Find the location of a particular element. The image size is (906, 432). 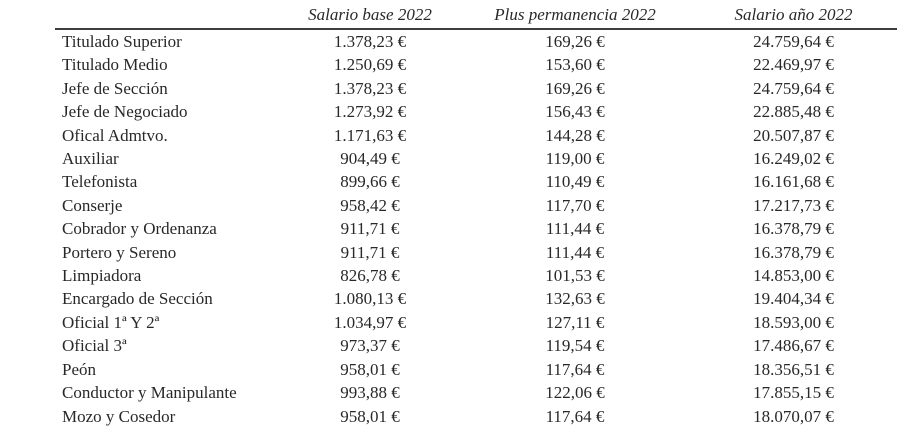

base-salary-cell: 1.034,97 € is located at coordinates (370, 322).